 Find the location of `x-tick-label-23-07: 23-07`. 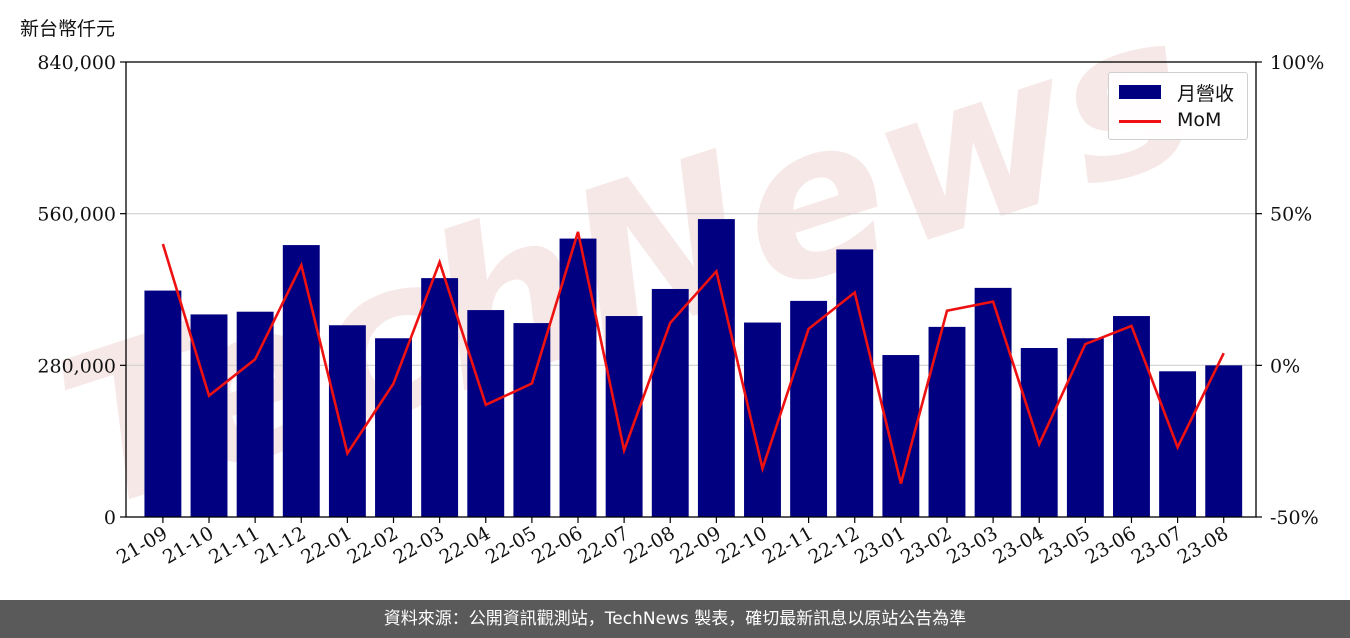

x-tick-label-23-07: 23-07 is located at coordinates (1157, 545).